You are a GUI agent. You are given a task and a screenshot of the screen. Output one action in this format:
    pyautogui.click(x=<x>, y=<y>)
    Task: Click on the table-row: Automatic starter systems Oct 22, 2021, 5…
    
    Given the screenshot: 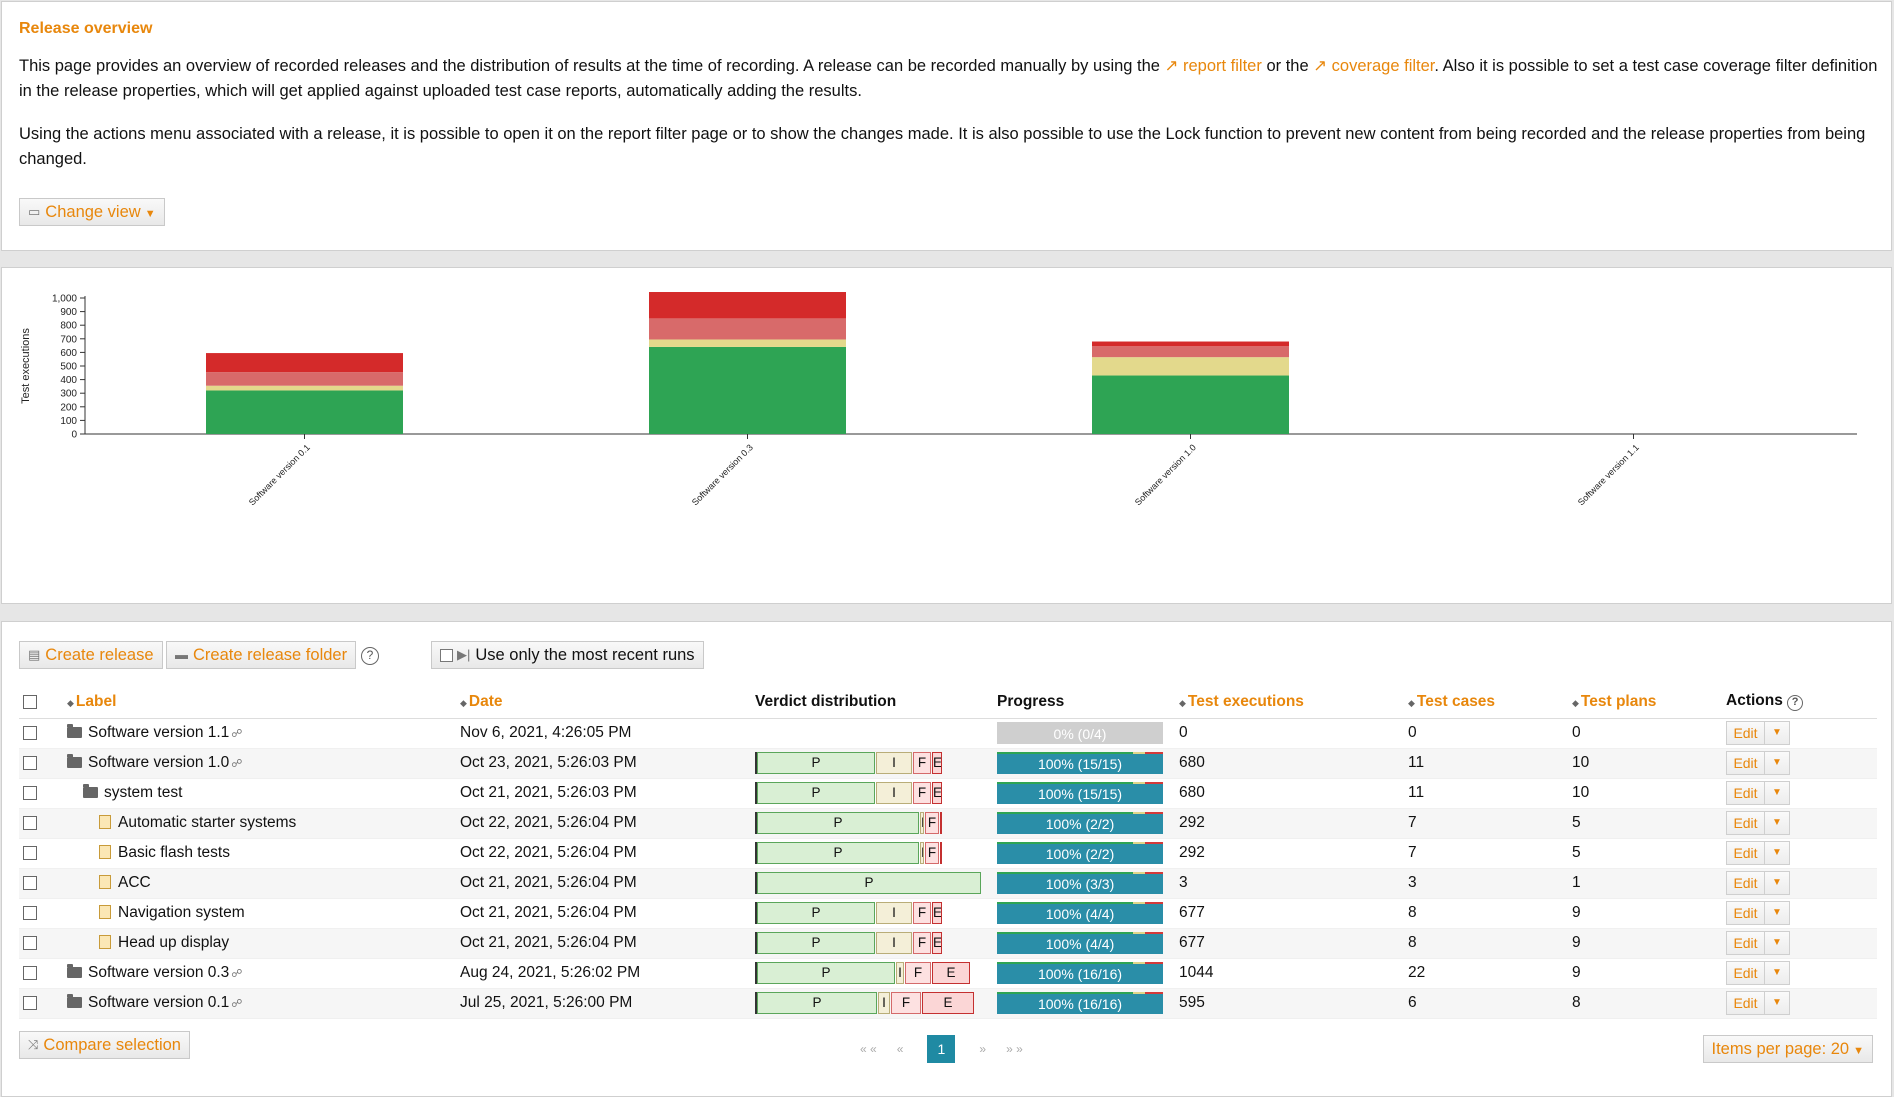 What is the action you would take?
    pyautogui.click(x=948, y=823)
    